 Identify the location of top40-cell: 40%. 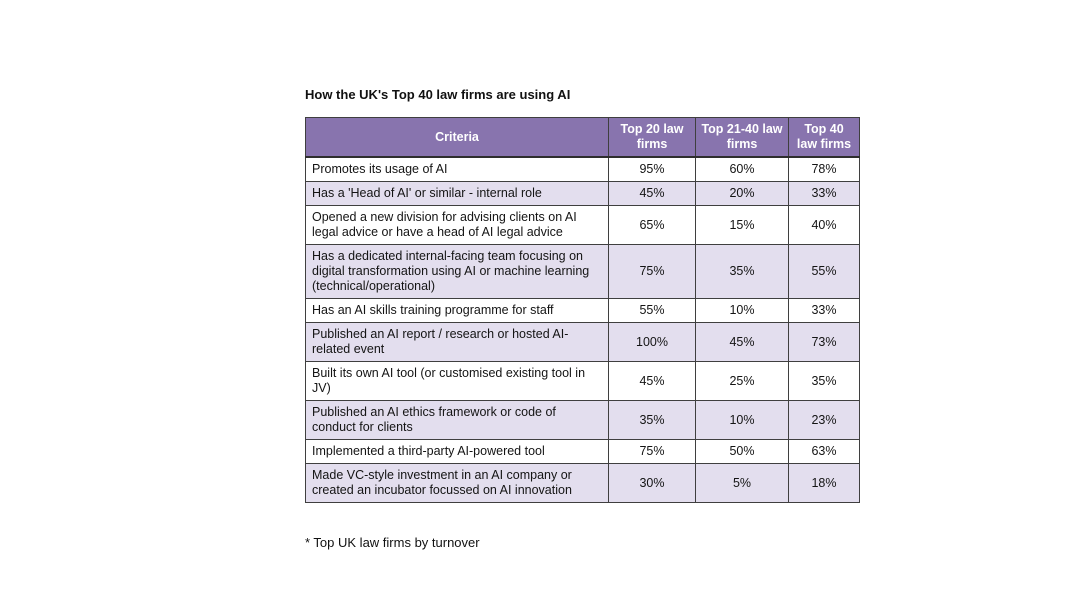
(824, 225).